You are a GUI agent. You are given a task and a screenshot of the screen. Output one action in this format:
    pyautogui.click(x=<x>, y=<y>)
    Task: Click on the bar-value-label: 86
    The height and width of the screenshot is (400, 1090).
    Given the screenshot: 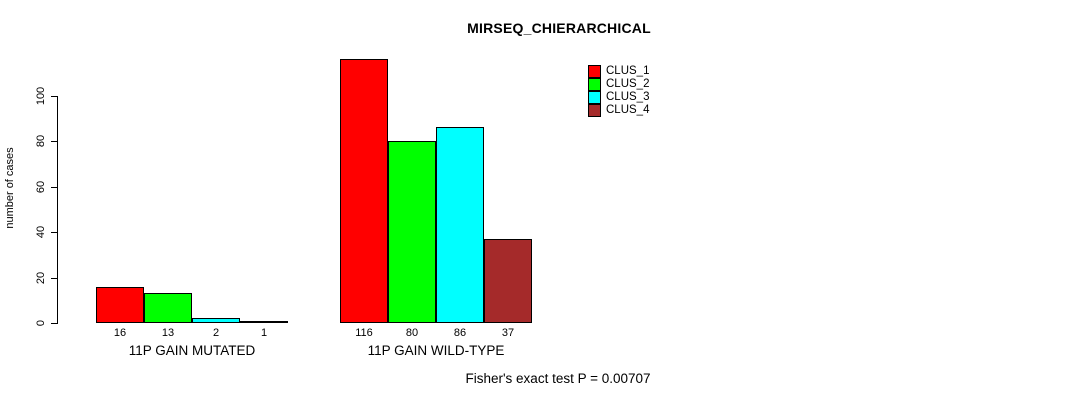 What is the action you would take?
    pyautogui.click(x=460, y=333)
    